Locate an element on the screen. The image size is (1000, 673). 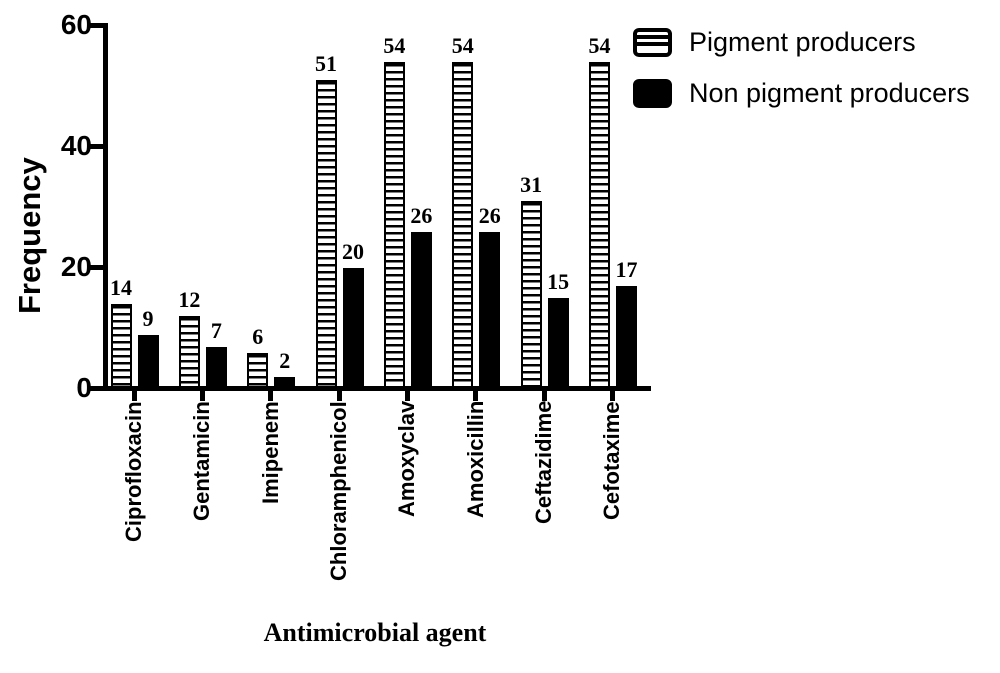
bar-pigment-amoxyclav is located at coordinates (394, 225).